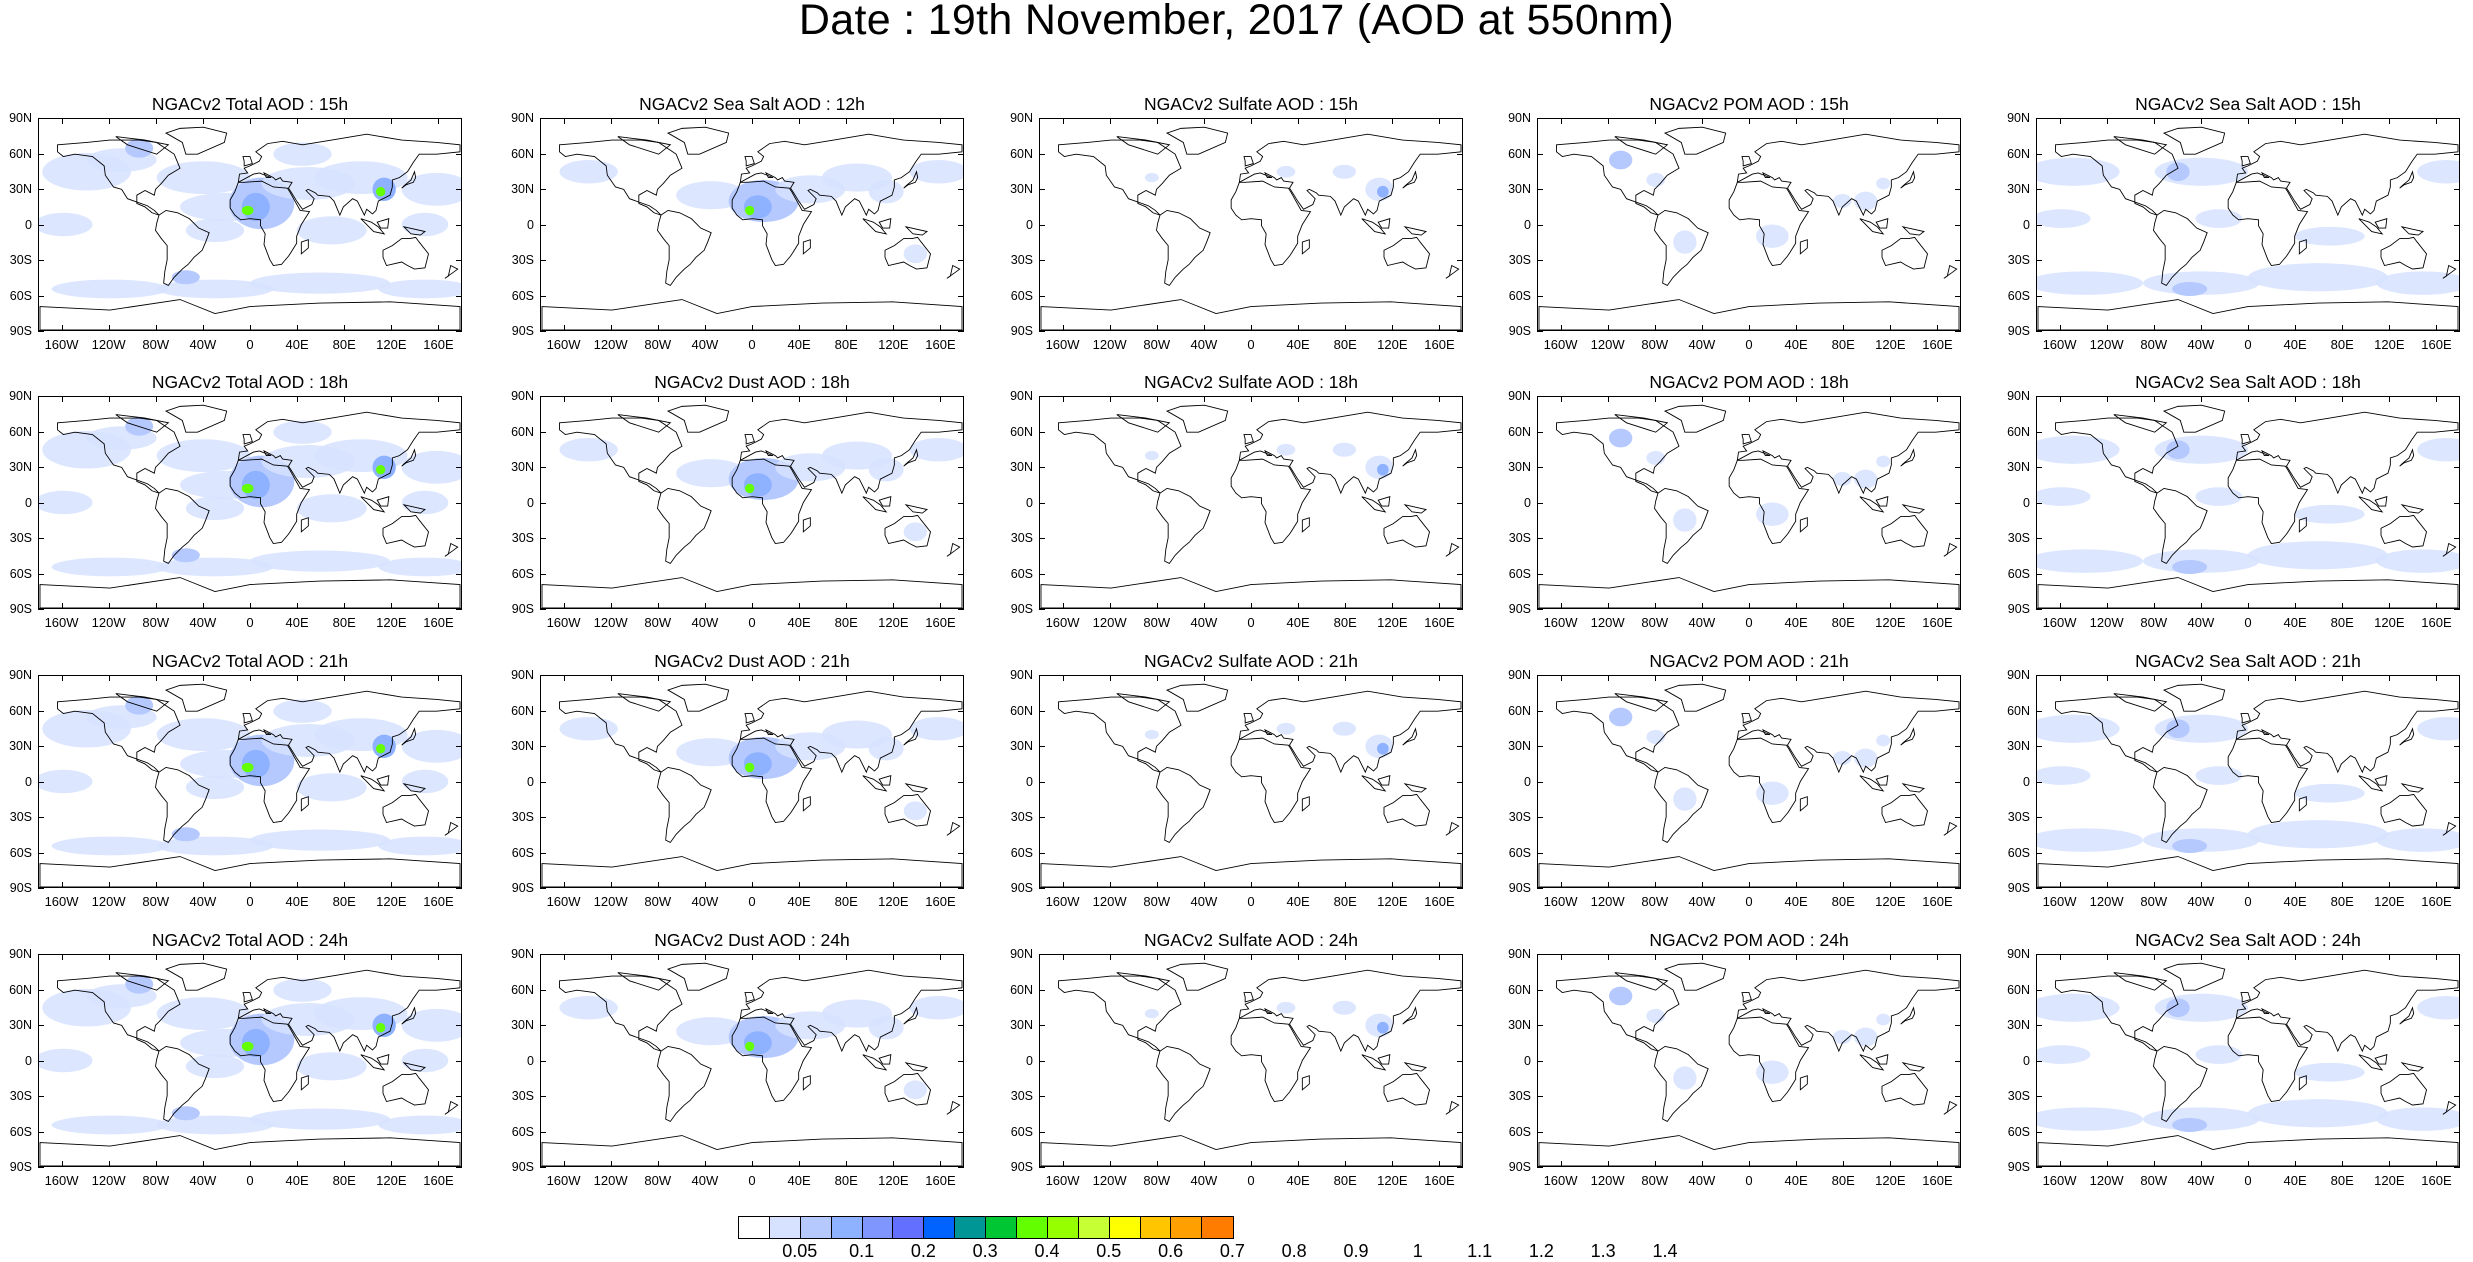  Describe the element at coordinates (985, 1251) in the screenshot. I see `colorbar-label: 0.3` at that location.